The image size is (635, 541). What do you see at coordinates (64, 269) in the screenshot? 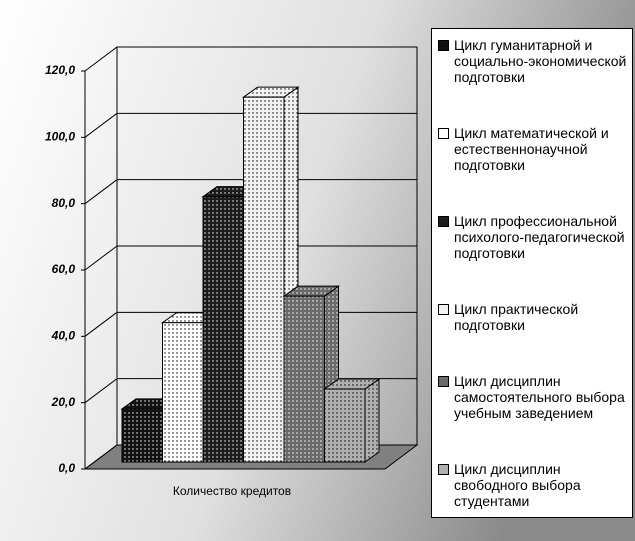
I see `y-tick-label: 60,0` at bounding box center [64, 269].